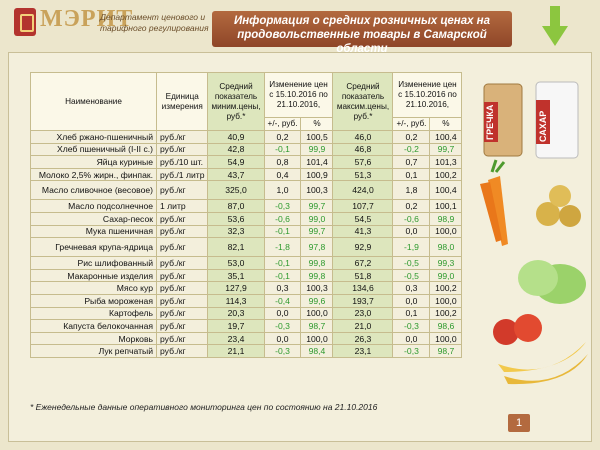  Describe the element at coordinates (534, 233) in the screenshot. I see `grocery-illustration: ГРЕЧКА САХАР` at that location.